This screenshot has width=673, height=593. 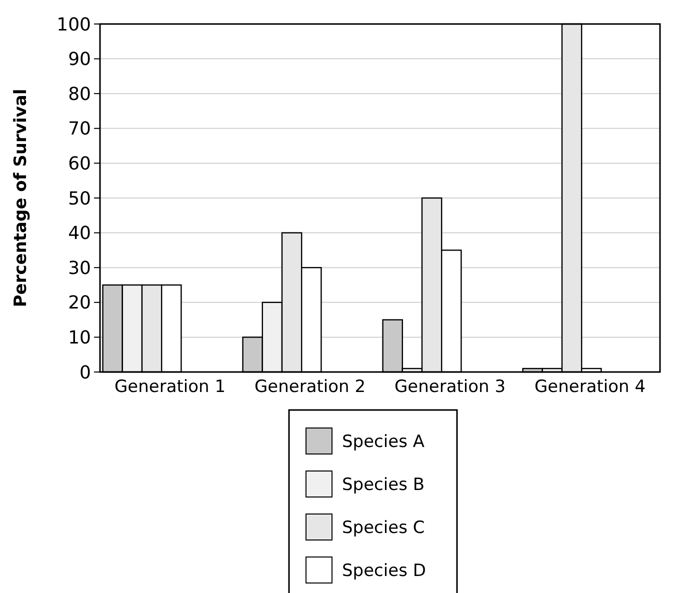 I want to click on x-tick-label: Generation 3, so click(x=450, y=387).